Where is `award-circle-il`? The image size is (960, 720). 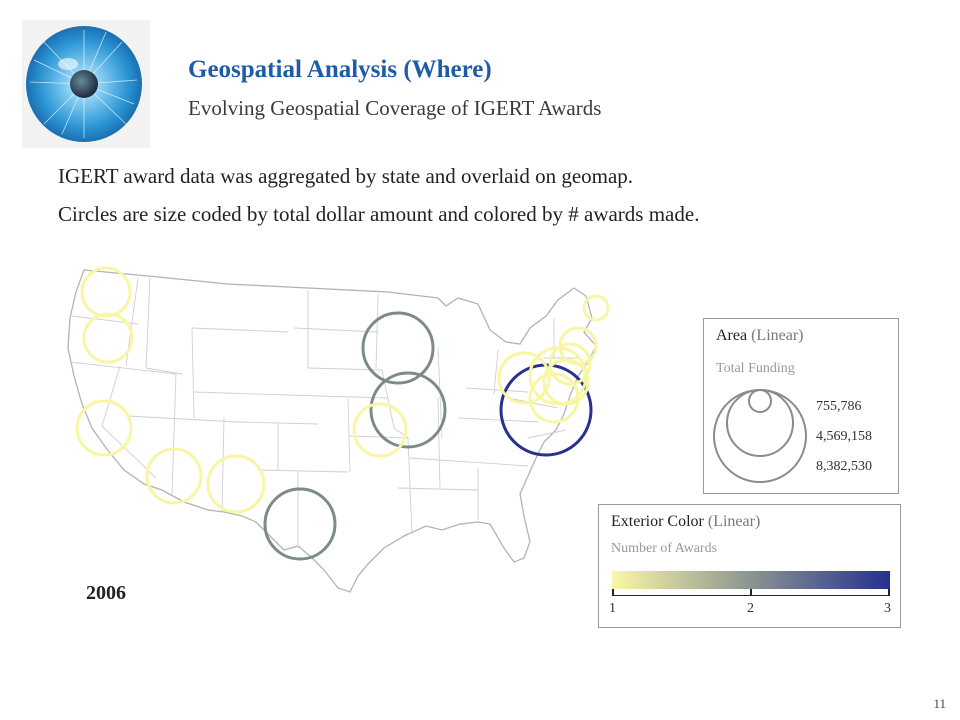 award-circle-il is located at coordinates (408, 410).